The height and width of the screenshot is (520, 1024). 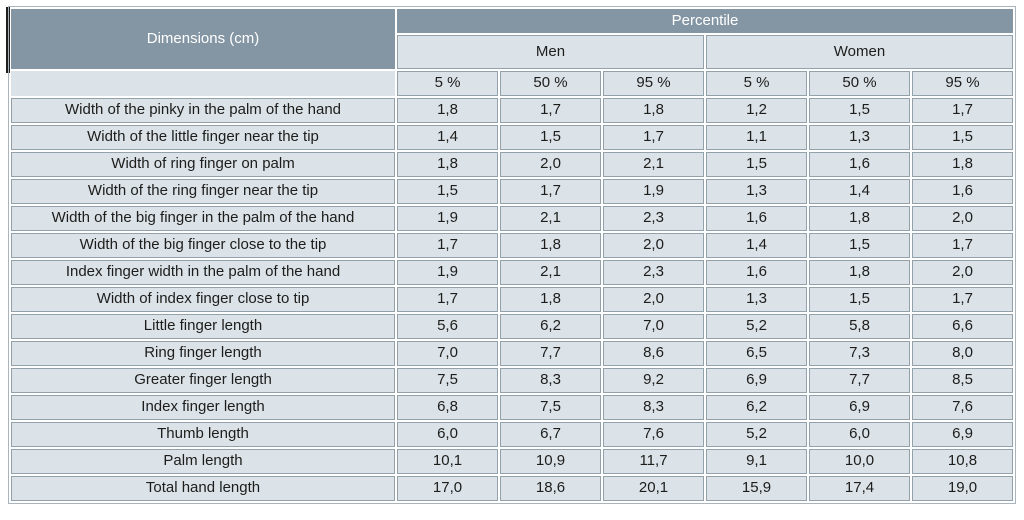 What do you see at coordinates (859, 353) in the screenshot?
I see `cell-value: 7,3` at bounding box center [859, 353].